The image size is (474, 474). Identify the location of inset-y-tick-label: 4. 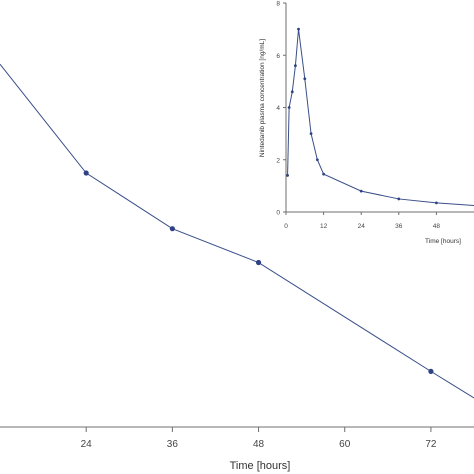
(278, 108).